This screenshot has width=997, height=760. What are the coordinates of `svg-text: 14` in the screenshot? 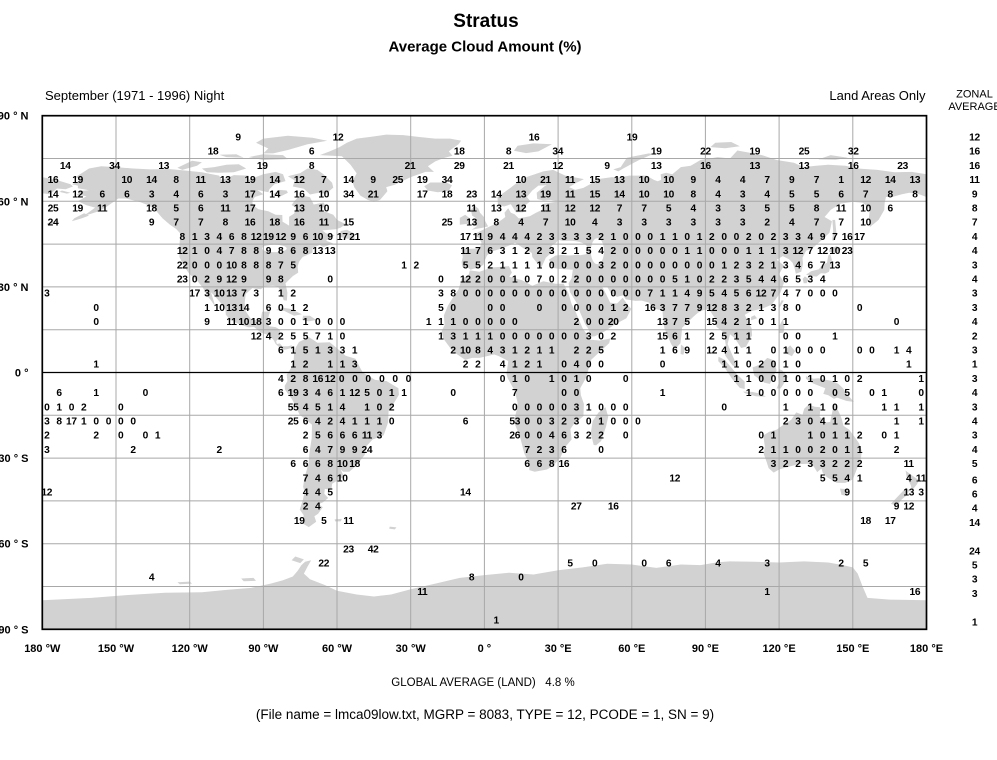 It's located at (348, 180).